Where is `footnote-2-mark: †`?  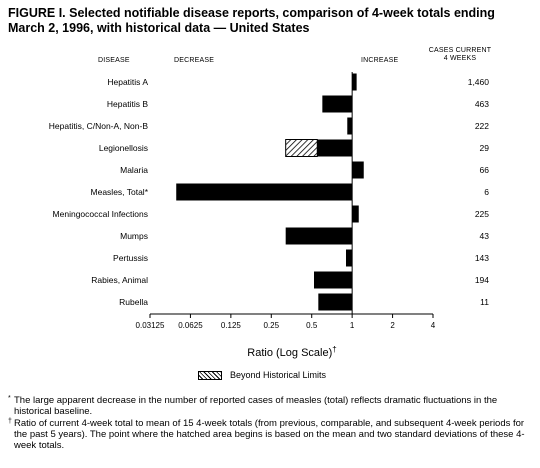 footnote-2-mark: † is located at coordinates (10, 421).